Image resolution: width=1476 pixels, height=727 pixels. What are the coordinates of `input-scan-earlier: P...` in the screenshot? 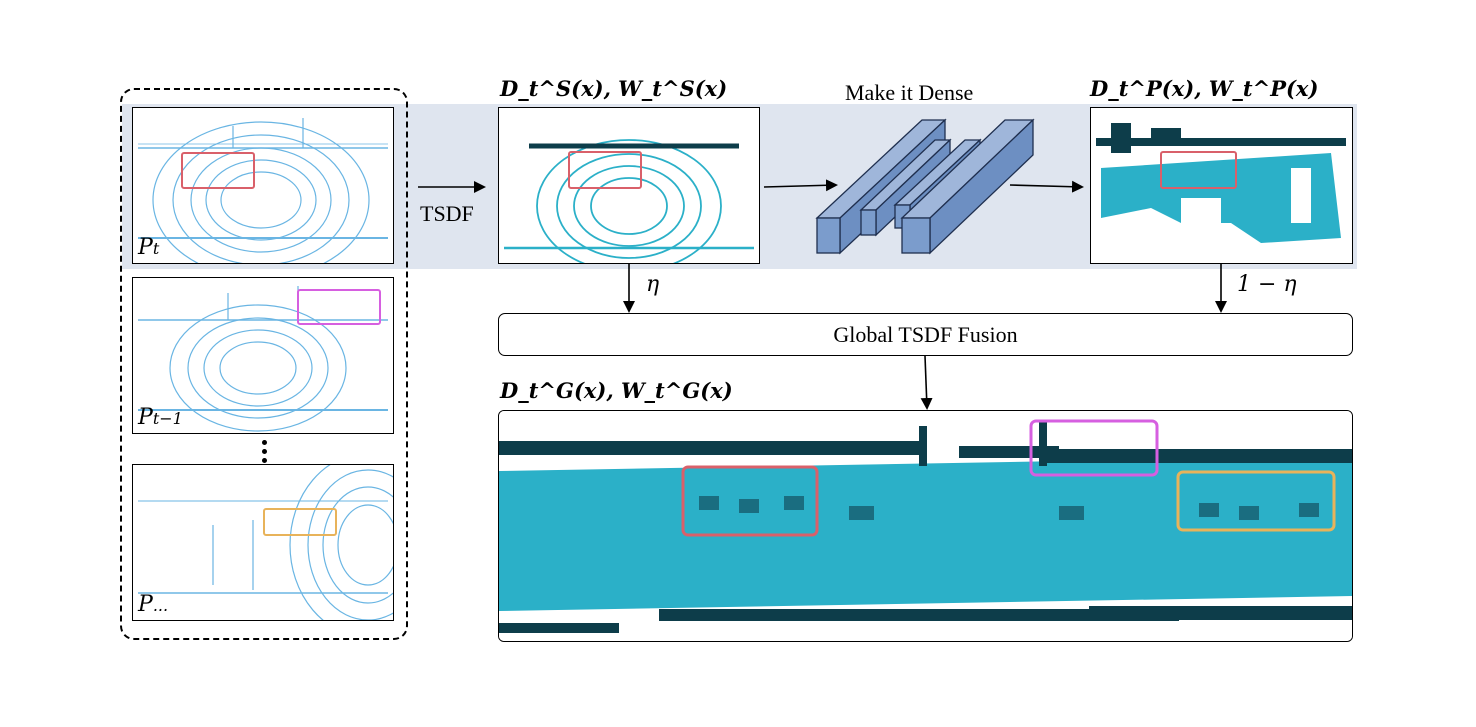 It's located at (263, 542).